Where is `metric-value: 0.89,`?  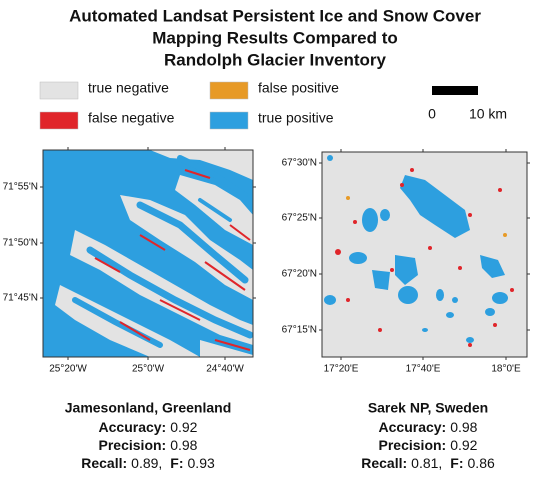 metric-value: 0.89, is located at coordinates (146, 463).